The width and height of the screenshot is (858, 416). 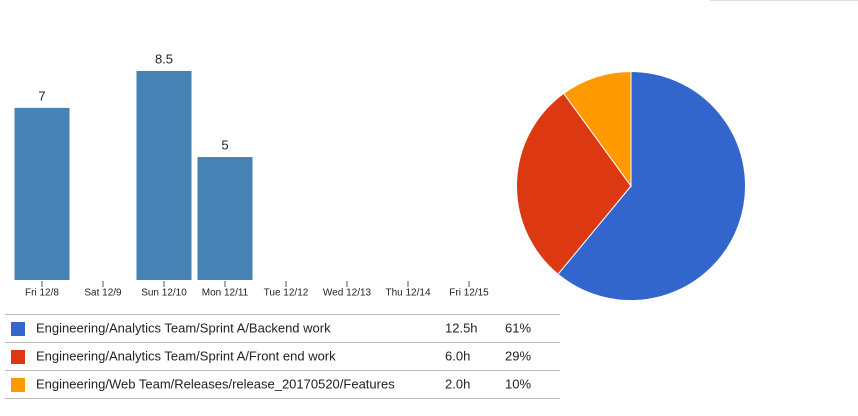 What do you see at coordinates (457, 383) in the screenshot?
I see `row-hours: 2.0h` at bounding box center [457, 383].